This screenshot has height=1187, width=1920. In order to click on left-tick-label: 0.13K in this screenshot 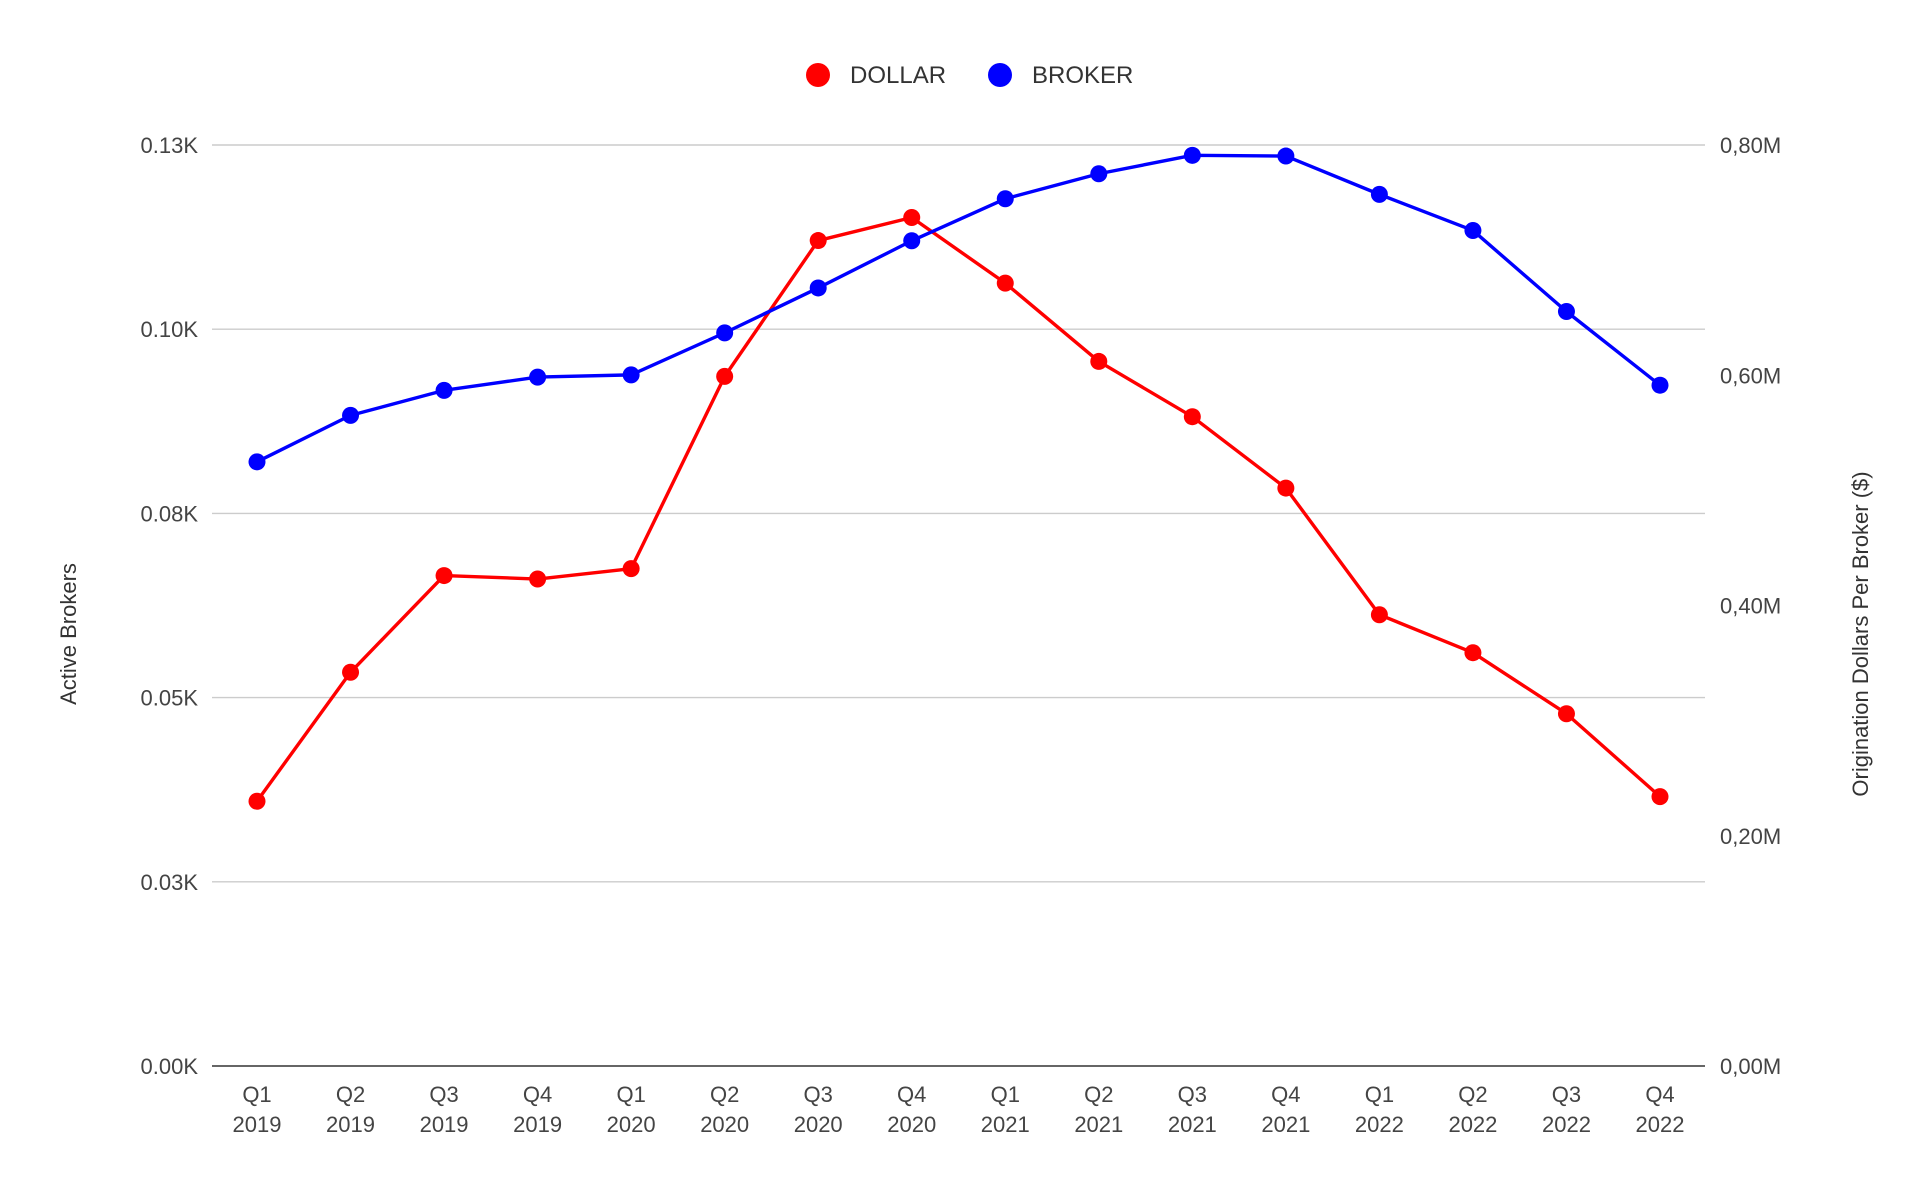, I will do `click(170, 145)`.